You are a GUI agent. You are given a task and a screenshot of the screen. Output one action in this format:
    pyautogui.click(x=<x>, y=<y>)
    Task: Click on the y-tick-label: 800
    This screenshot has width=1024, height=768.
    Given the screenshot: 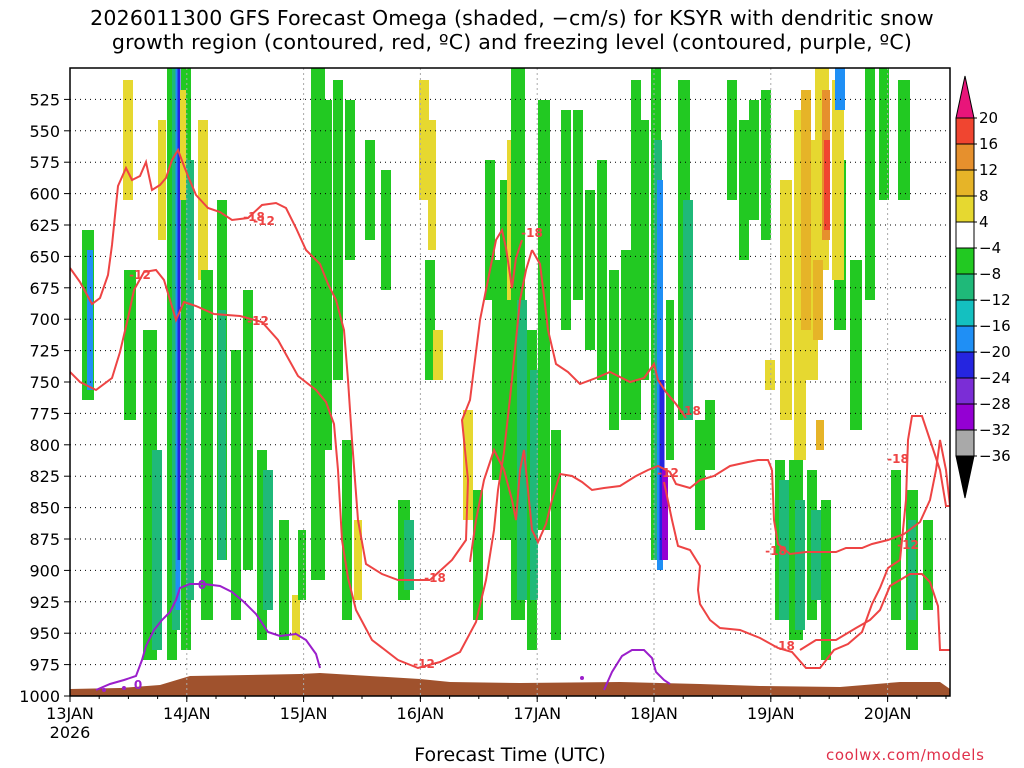 What is the action you would take?
    pyautogui.click(x=44, y=445)
    